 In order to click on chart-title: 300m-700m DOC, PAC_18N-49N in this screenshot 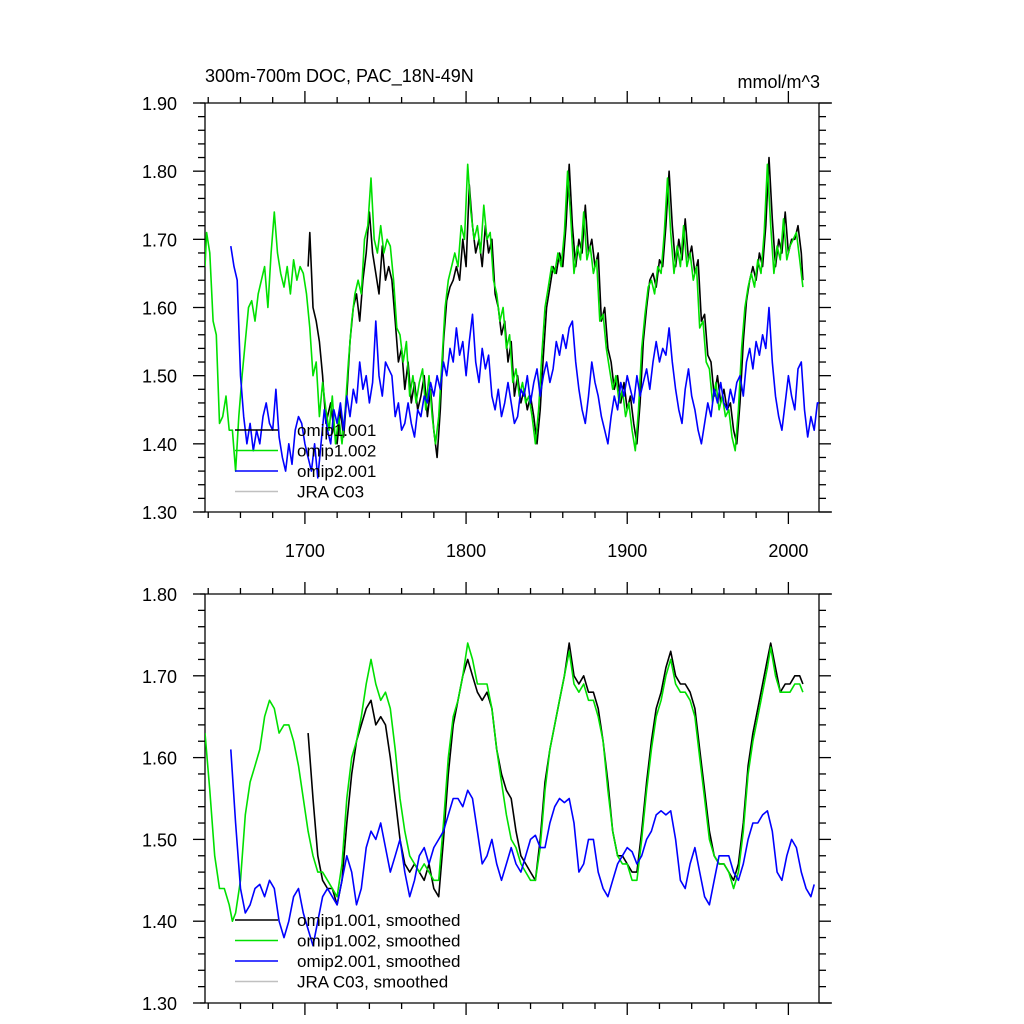, I will do `click(339, 76)`.